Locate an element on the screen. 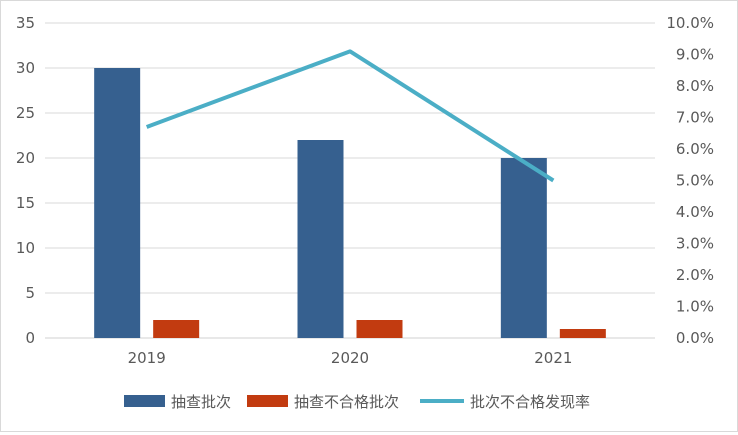 This screenshot has height=435, width=738. legend-label: 抽查批次 is located at coordinates (201, 402).